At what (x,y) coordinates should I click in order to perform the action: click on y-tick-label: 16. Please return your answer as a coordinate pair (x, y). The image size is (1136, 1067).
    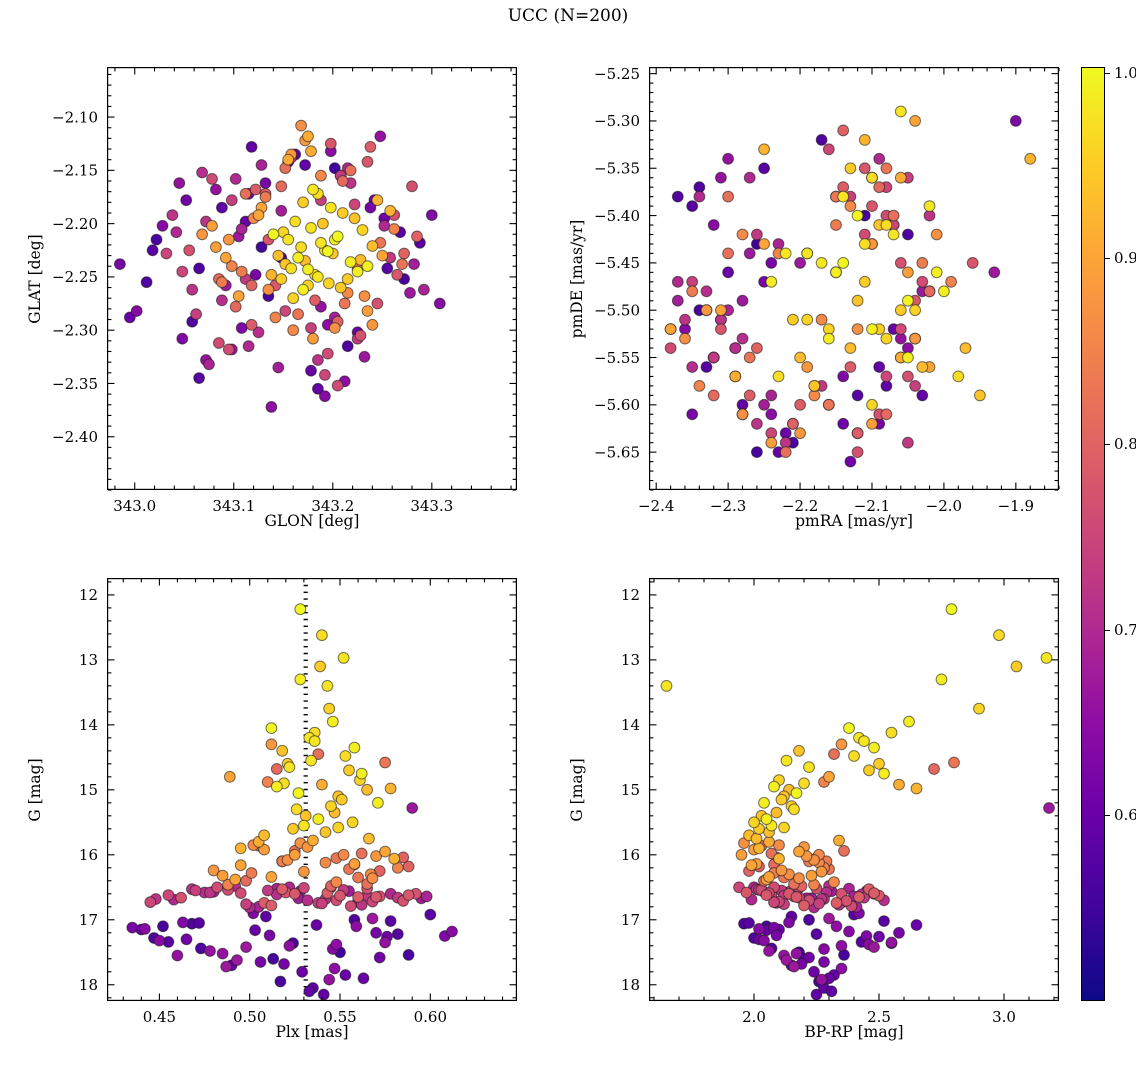
    Looking at the image, I should click on (88, 855).